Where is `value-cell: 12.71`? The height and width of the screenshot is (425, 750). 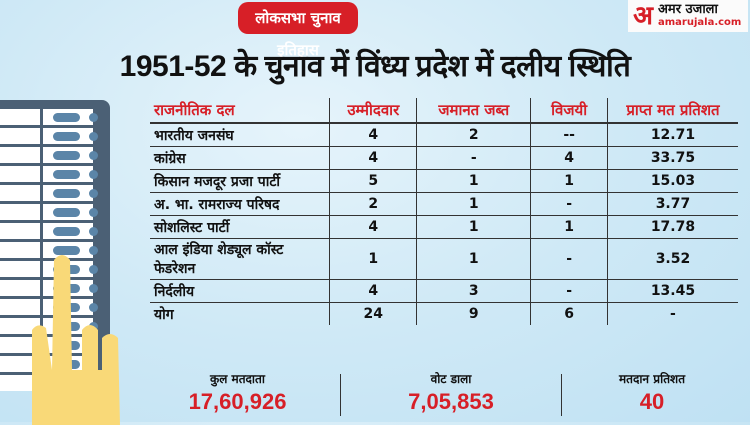
value-cell: 12.71 is located at coordinates (672, 135).